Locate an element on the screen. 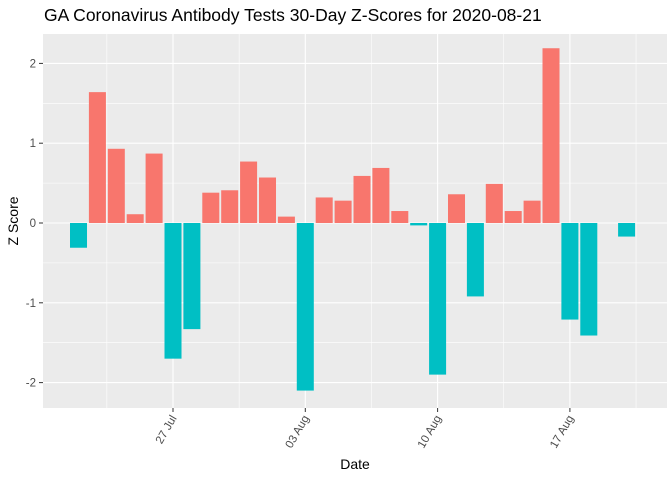 The image size is (672, 480). y-tick-label: 2 is located at coordinates (33, 64).